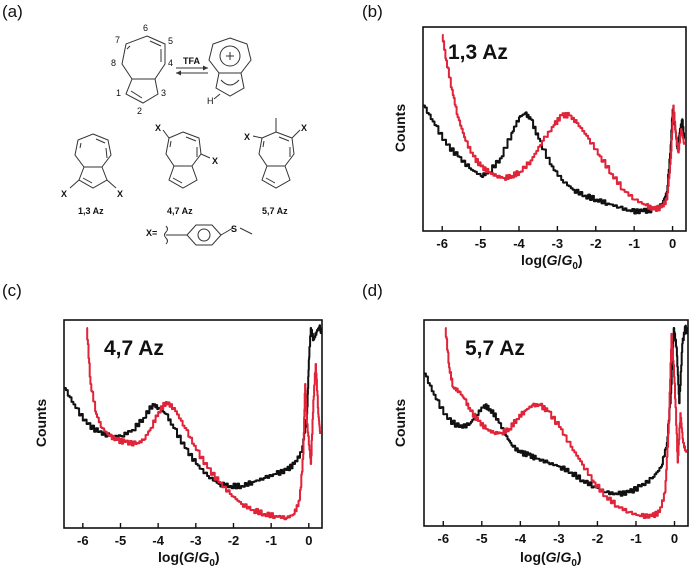 This screenshot has width=700, height=572. What do you see at coordinates (142, 69) in the screenshot?
I see `azulene-structure: 6 5 4 7 8 1 2 3` at bounding box center [142, 69].